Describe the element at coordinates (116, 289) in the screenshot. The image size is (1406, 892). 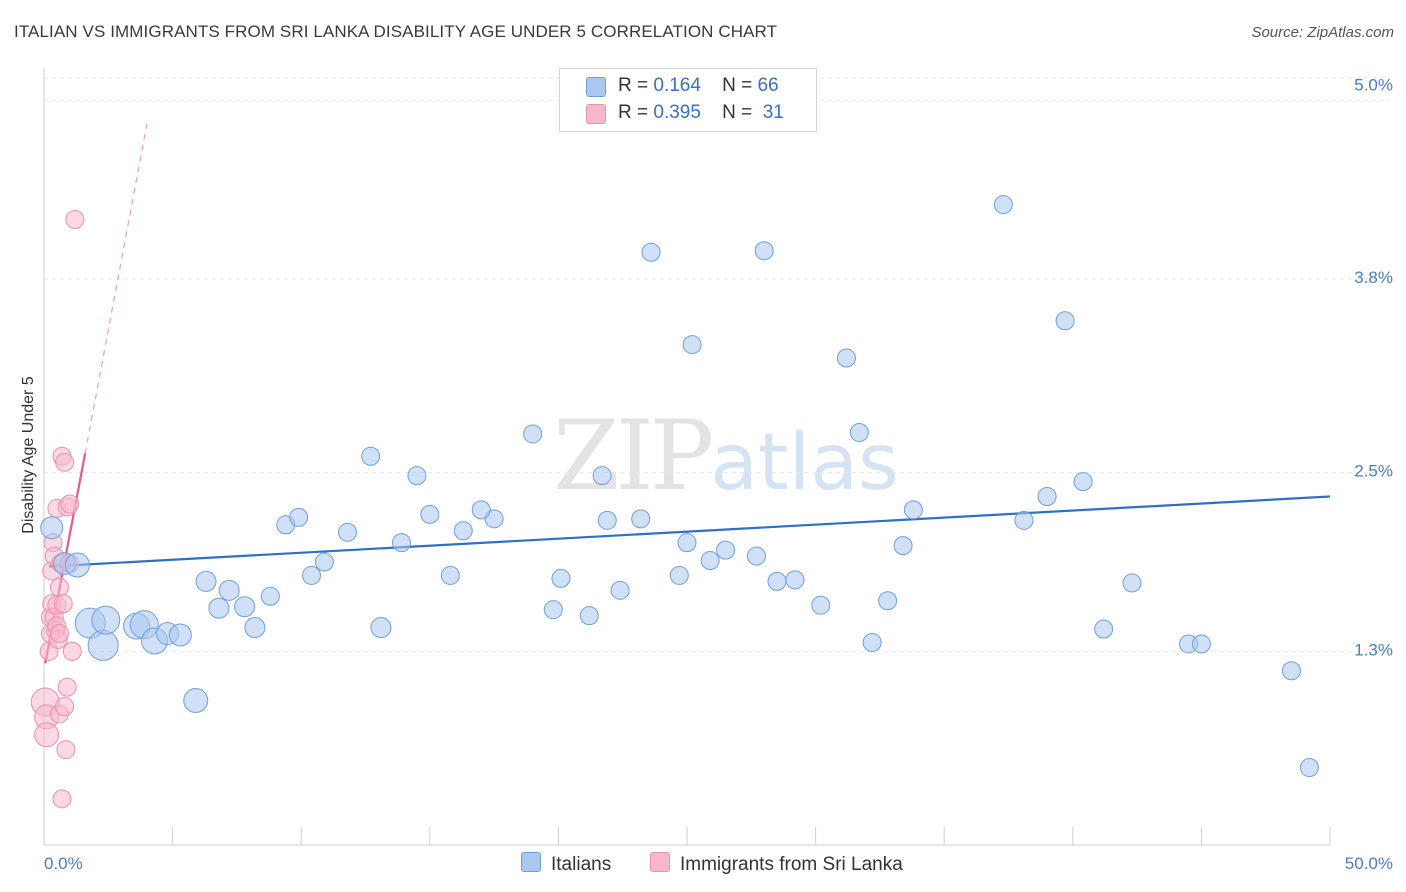
I see `trend-line-sri-lanka-extension` at that location.